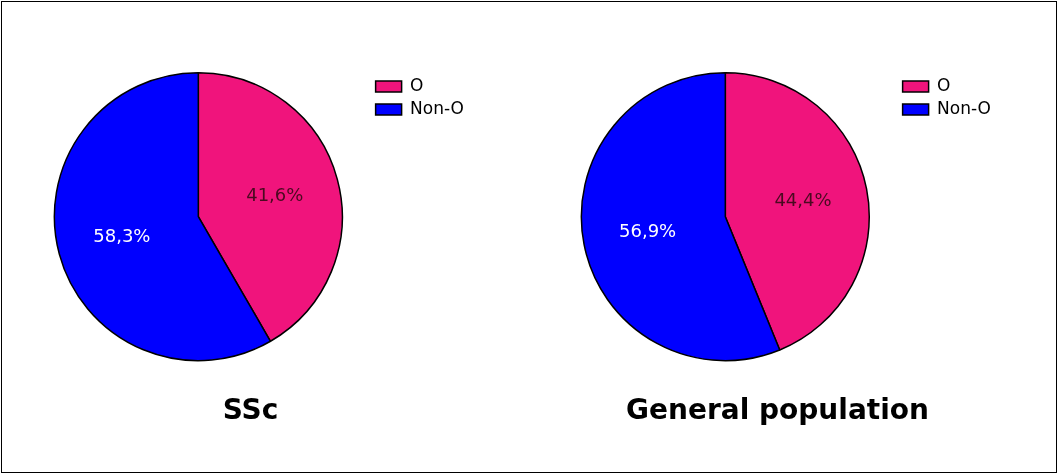  What do you see at coordinates (648, 230) in the screenshot?
I see `data-label: 56,9%` at bounding box center [648, 230].